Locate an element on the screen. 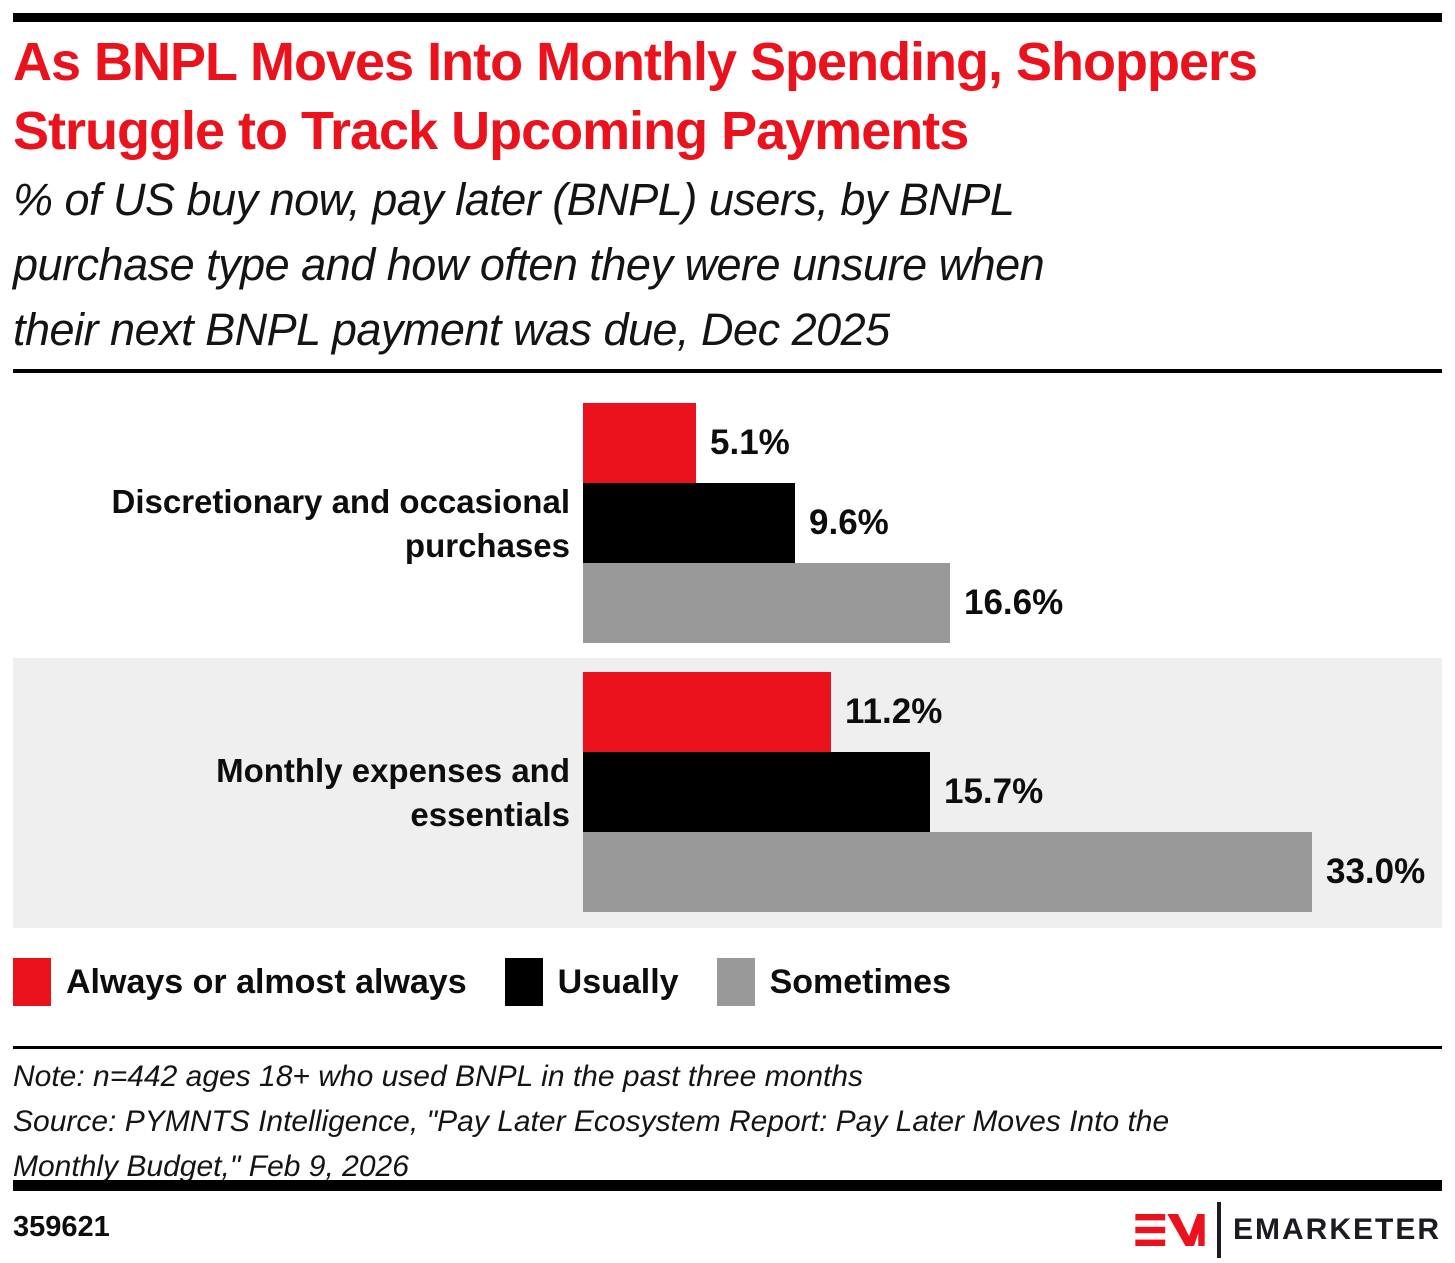  category-label-line: purchases is located at coordinates (487, 545).